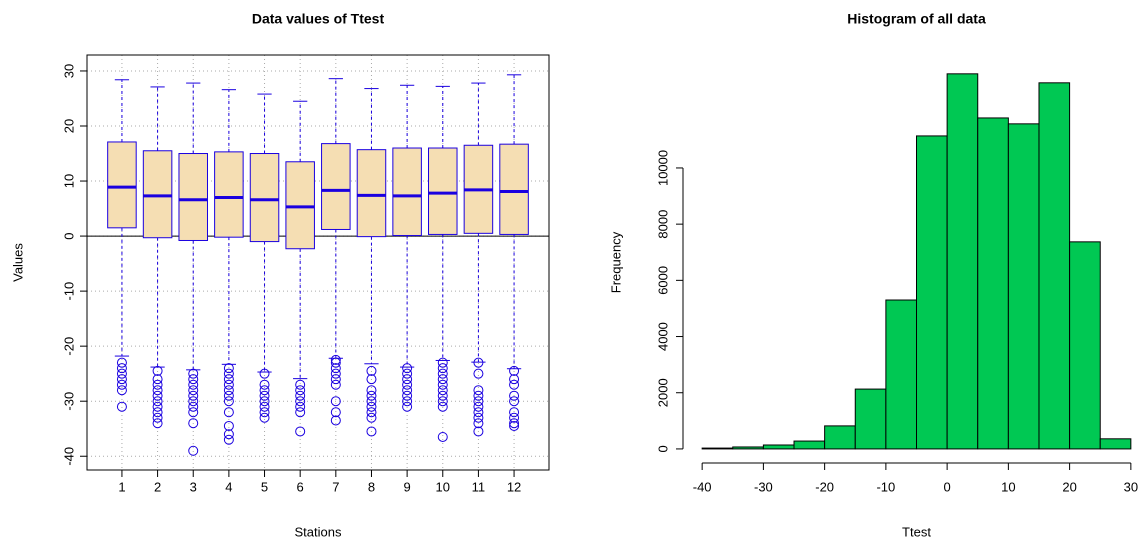  Describe the element at coordinates (68, 181) in the screenshot. I see `y-tick-label: 10` at that location.